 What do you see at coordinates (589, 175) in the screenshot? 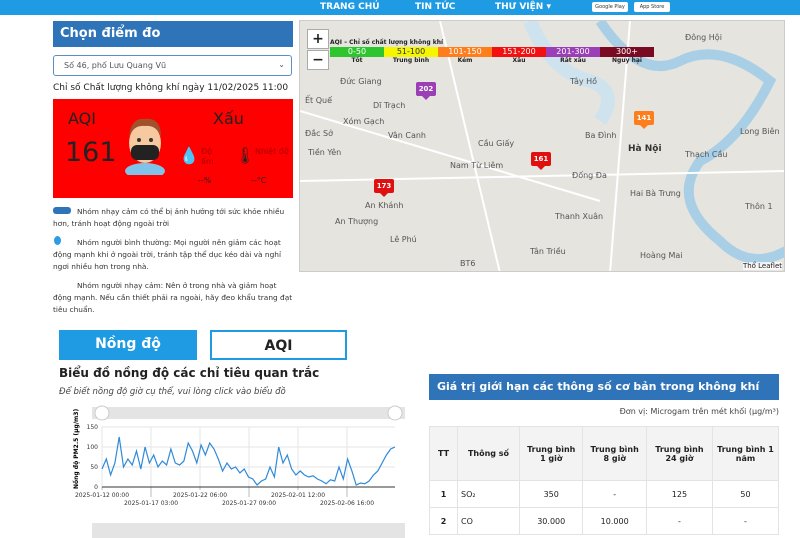
I see `map-place-label: Đống Đa` at bounding box center [589, 175].